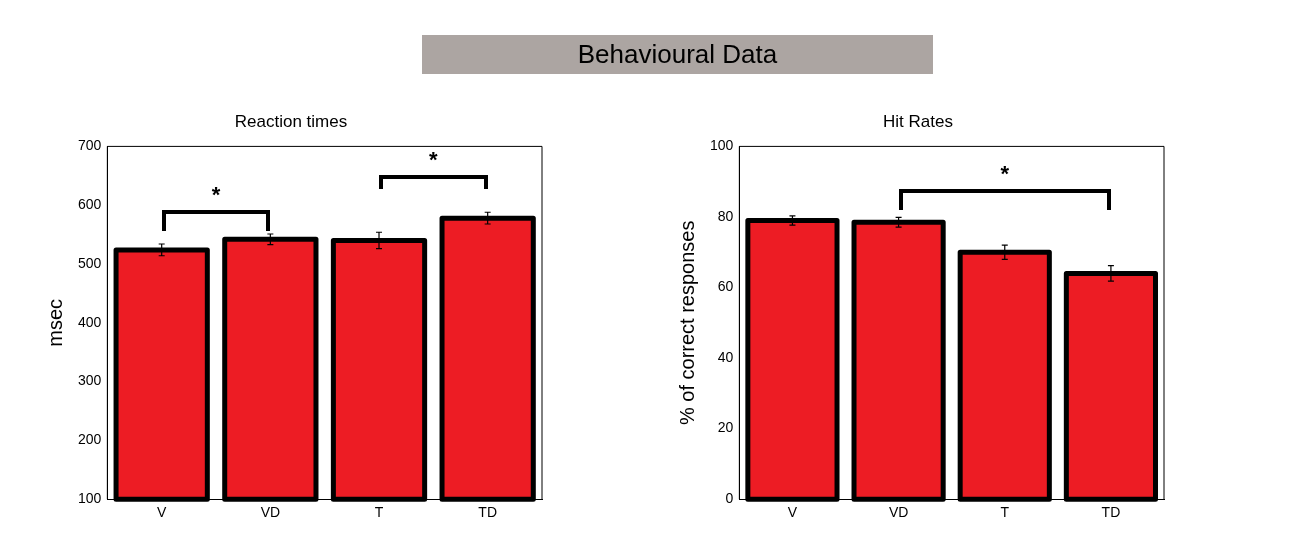 This screenshot has height=533, width=1289. Describe the element at coordinates (90, 204) in the screenshot. I see `y-tick-label: 600` at that location.